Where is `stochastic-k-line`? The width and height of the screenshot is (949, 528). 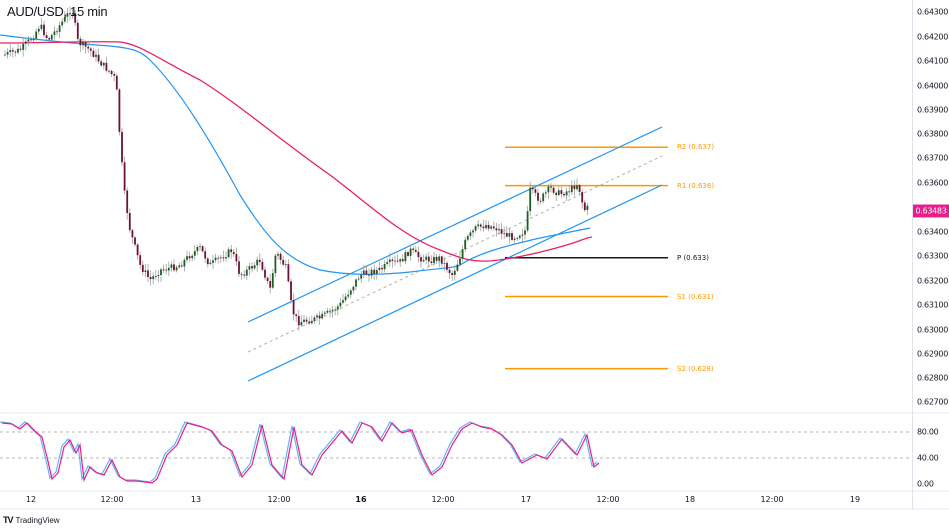
stochastic-k-line is located at coordinates (299, 452).